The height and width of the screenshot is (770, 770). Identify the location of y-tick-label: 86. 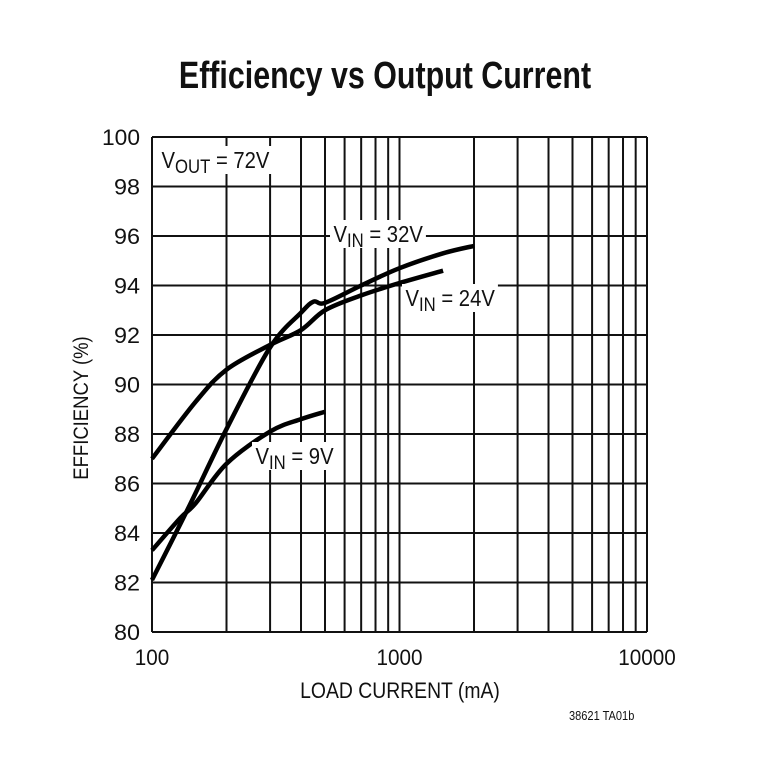
(127, 484).